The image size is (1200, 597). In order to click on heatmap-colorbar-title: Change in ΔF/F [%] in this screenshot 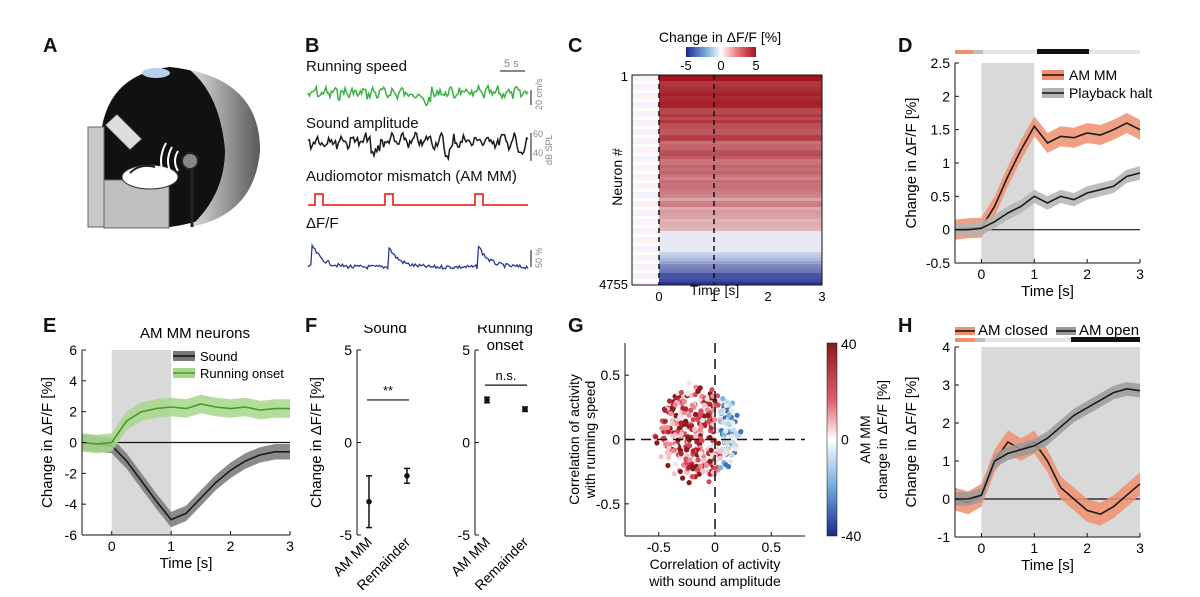, I will do `click(720, 37)`.